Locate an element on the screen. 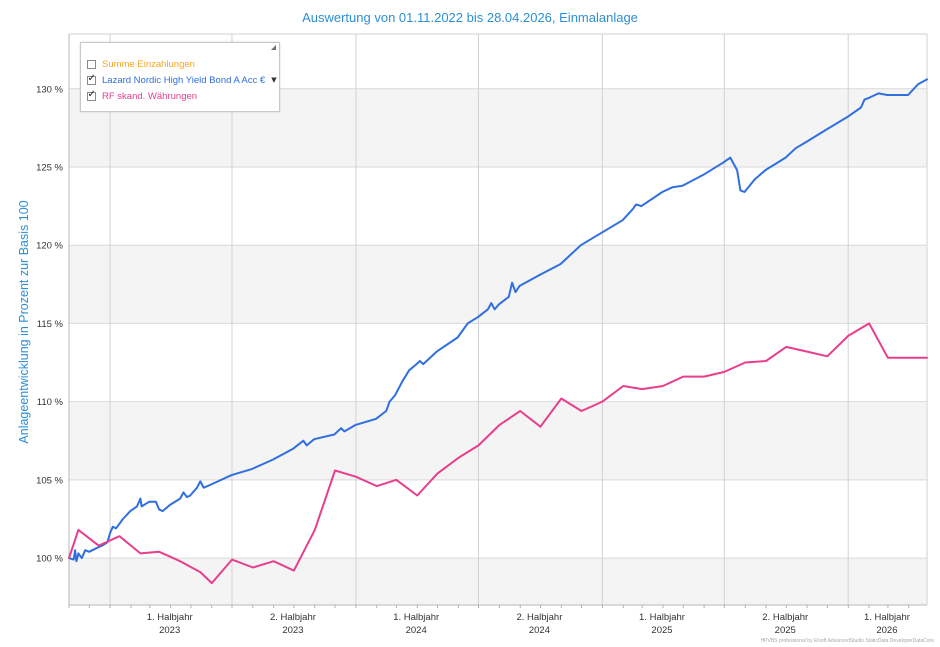 This screenshot has width=940, height=647. y-tick-label: 125 % is located at coordinates (49, 167).